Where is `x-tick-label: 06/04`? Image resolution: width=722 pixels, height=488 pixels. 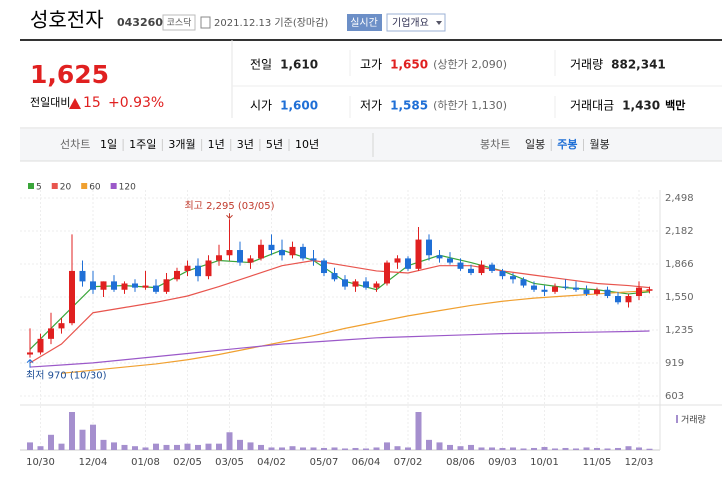 x-tick-label: 06/04 is located at coordinates (366, 462).